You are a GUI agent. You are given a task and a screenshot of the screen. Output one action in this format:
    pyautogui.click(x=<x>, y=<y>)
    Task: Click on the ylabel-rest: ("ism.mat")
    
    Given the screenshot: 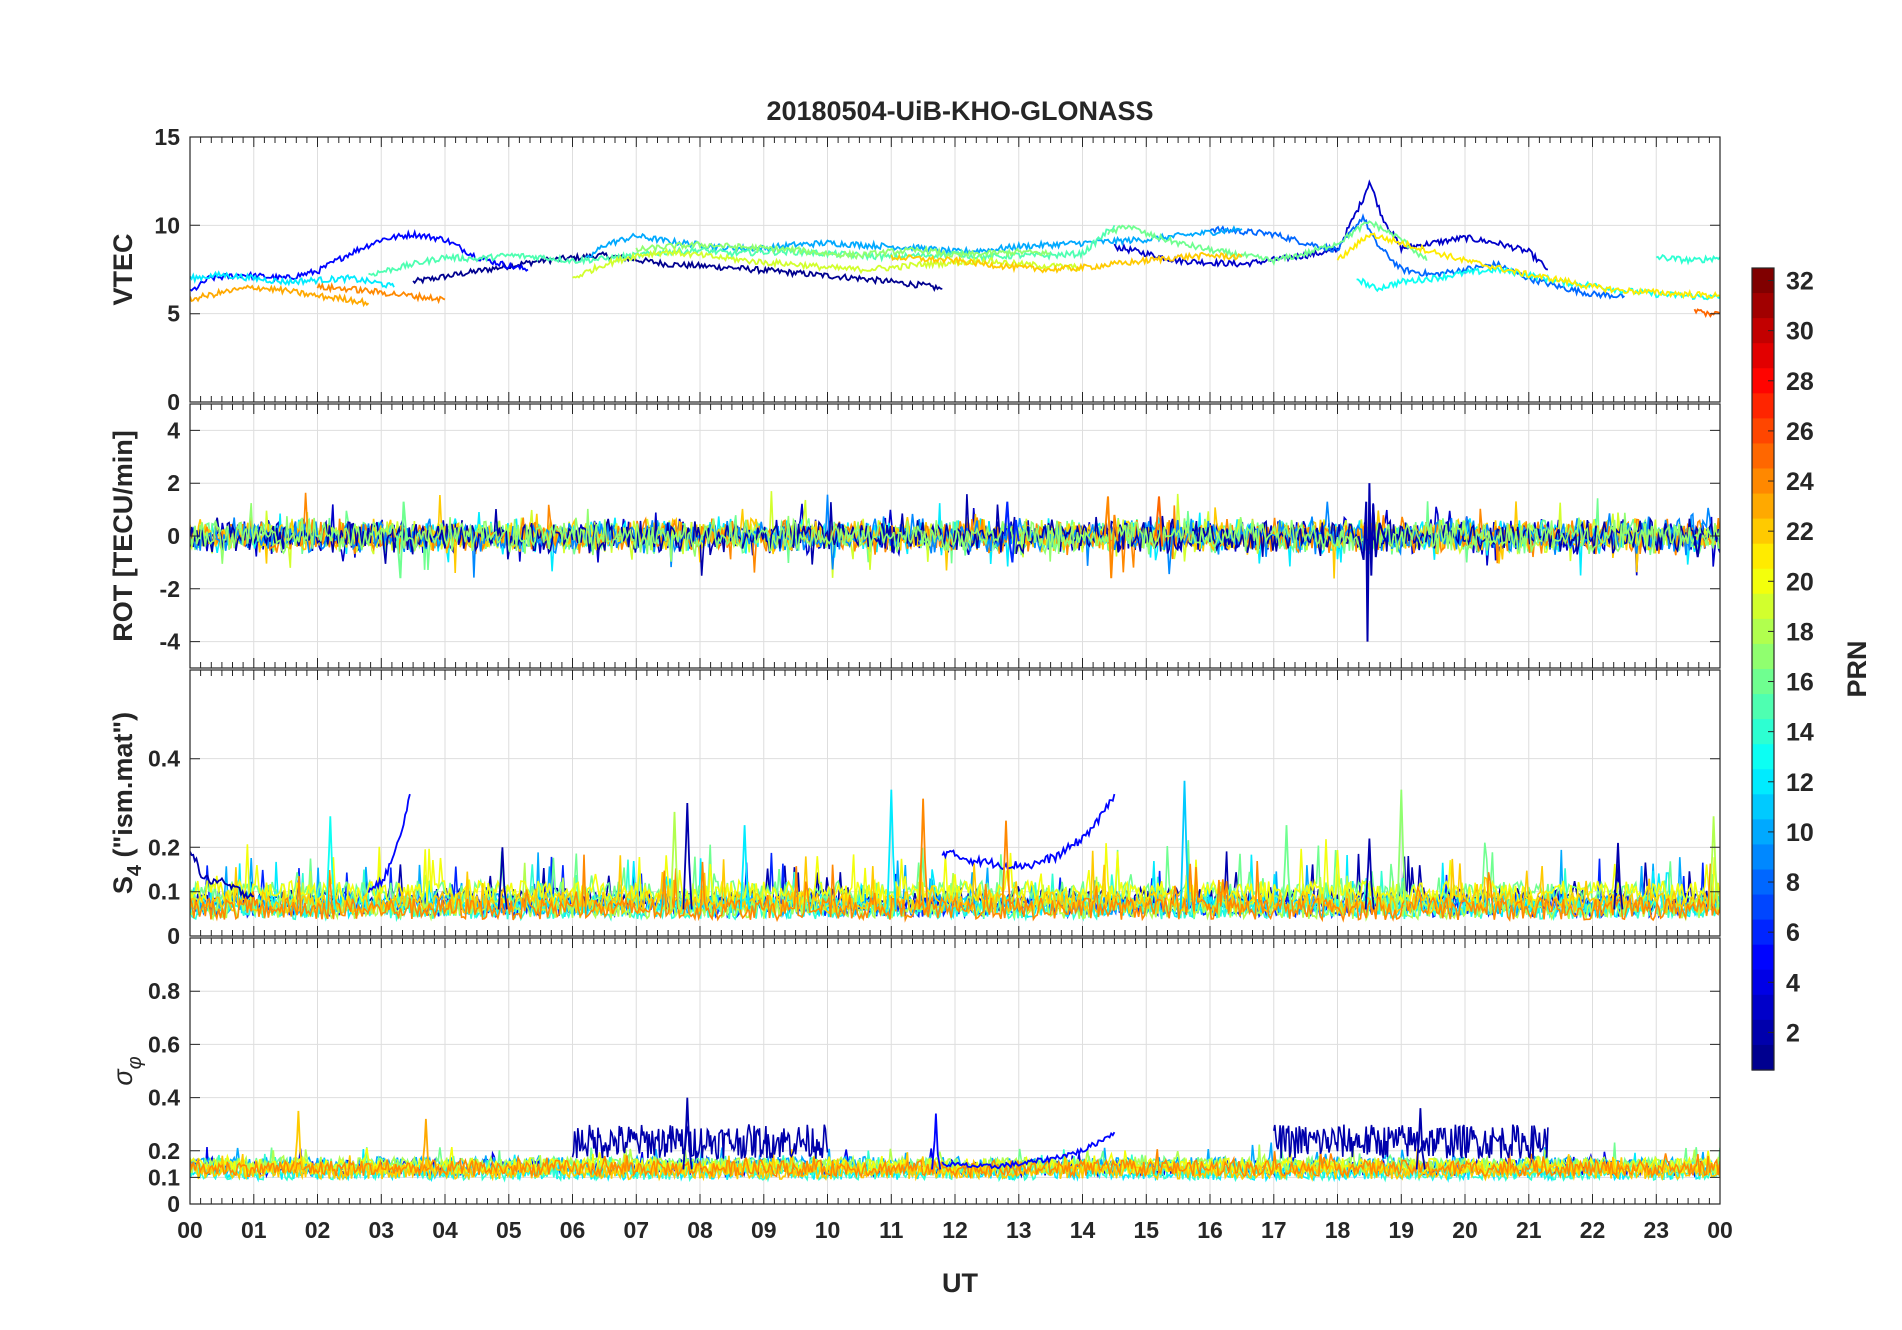 What is the action you would take?
    pyautogui.click(x=123, y=788)
    